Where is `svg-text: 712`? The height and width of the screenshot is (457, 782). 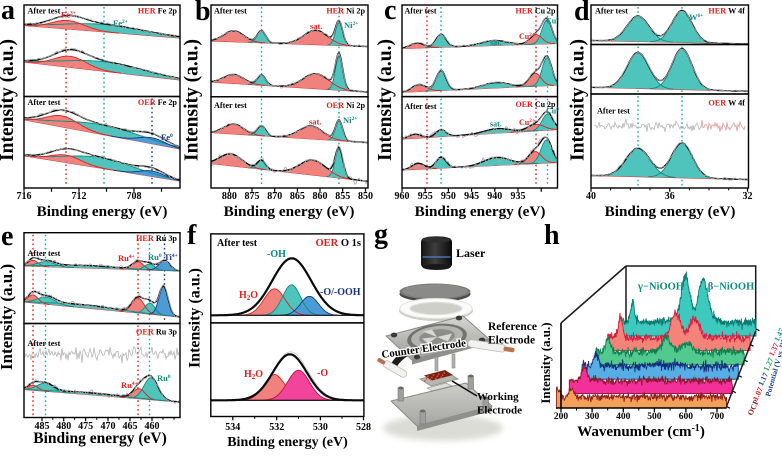
svg-text: 712 is located at coordinates (79, 196).